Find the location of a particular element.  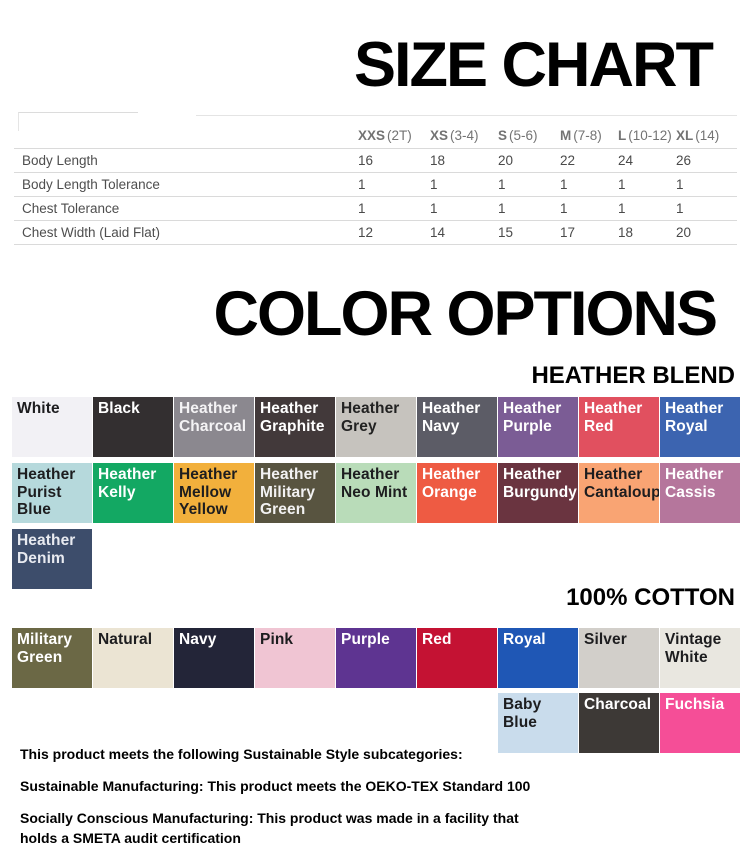

color-swatch: Navy is located at coordinates (214, 658).